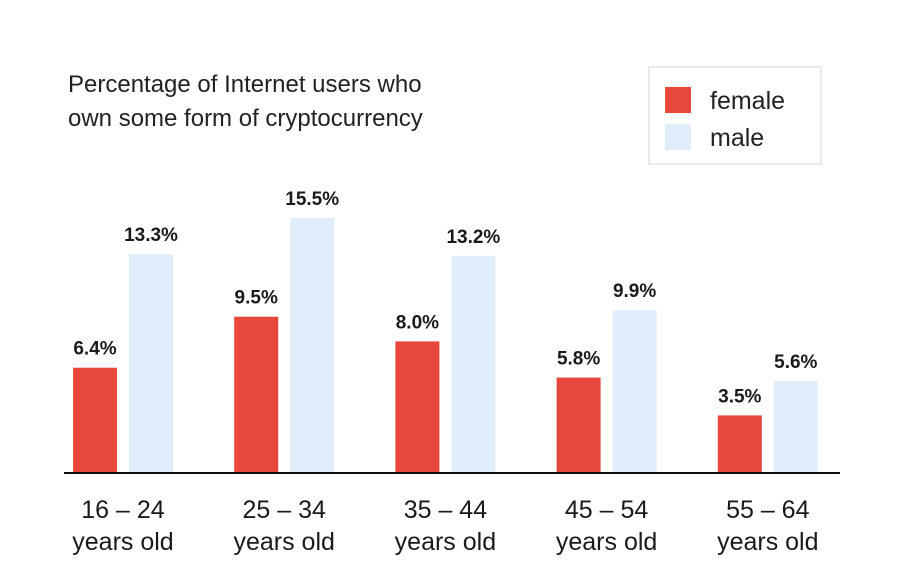  What do you see at coordinates (151, 235) in the screenshot?
I see `data-label-male: 13.3%` at bounding box center [151, 235].